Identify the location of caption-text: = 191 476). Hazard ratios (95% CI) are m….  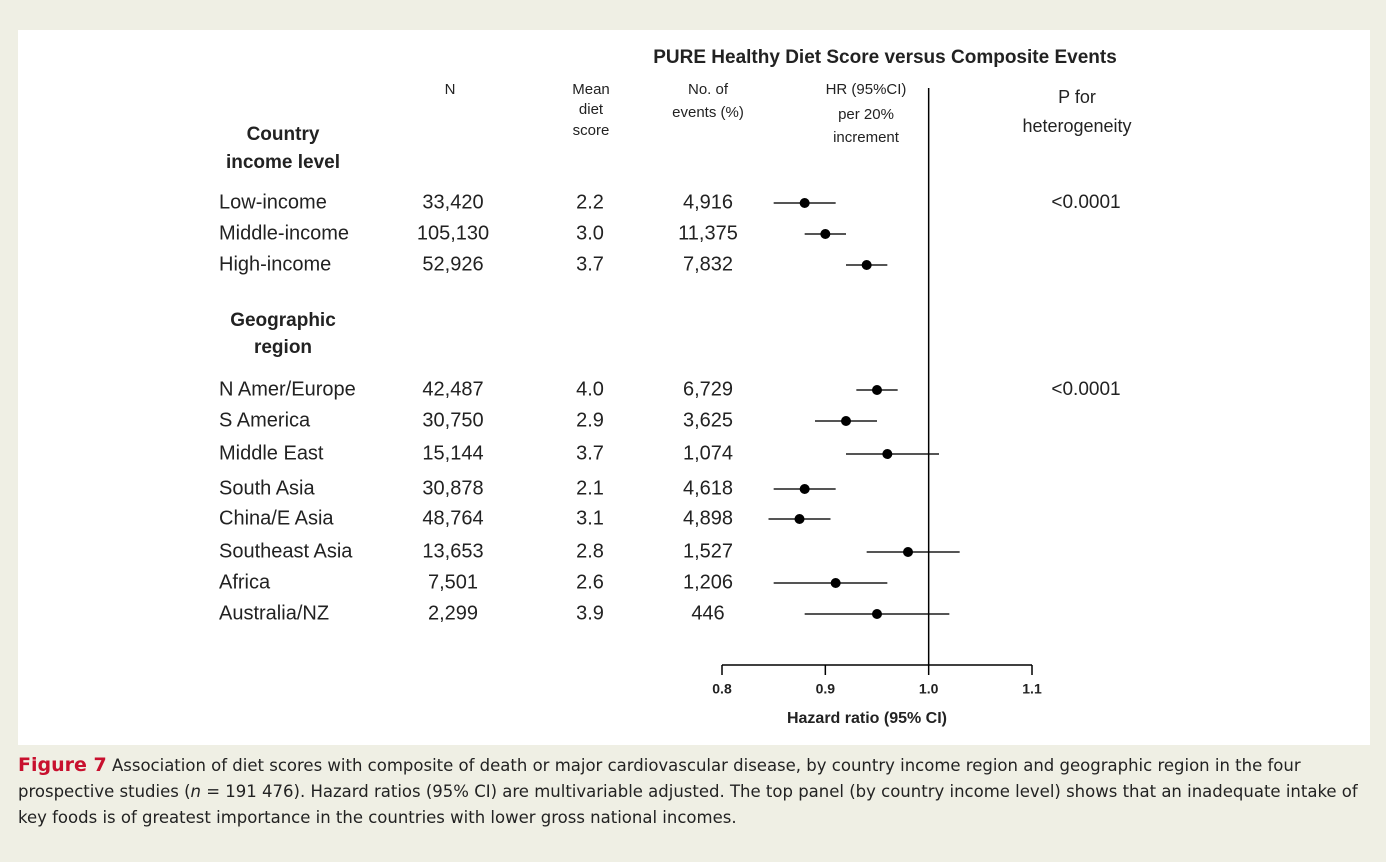
(688, 804).